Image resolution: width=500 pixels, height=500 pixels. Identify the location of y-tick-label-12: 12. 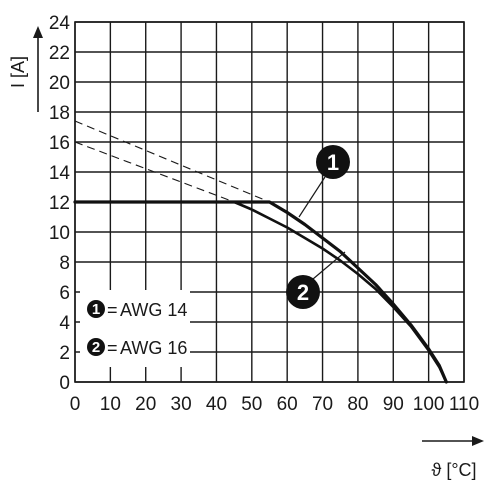
(59, 203).